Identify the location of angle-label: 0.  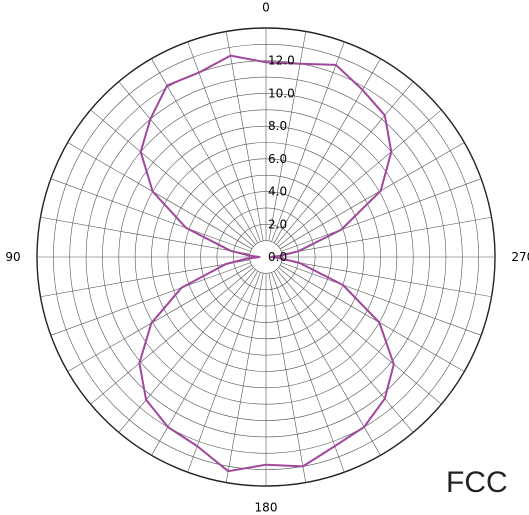
(266, 8).